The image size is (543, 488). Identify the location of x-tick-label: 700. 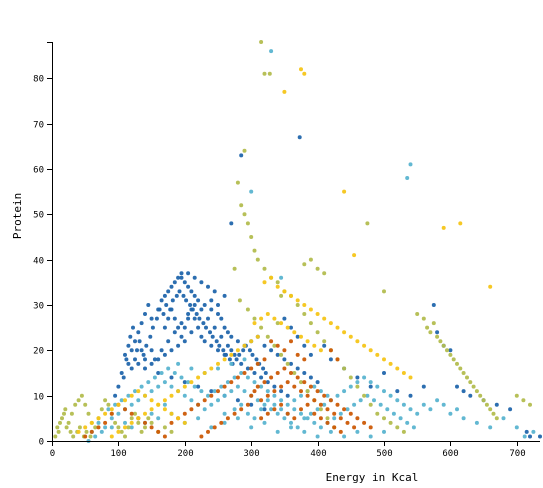
(517, 454).